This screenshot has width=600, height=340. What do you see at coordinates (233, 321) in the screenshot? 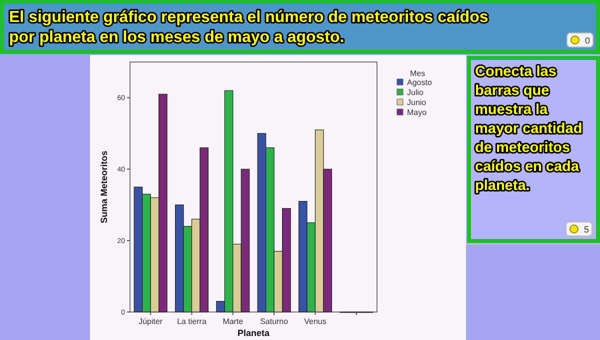
I see `x-tick-label: Marte` at bounding box center [233, 321].